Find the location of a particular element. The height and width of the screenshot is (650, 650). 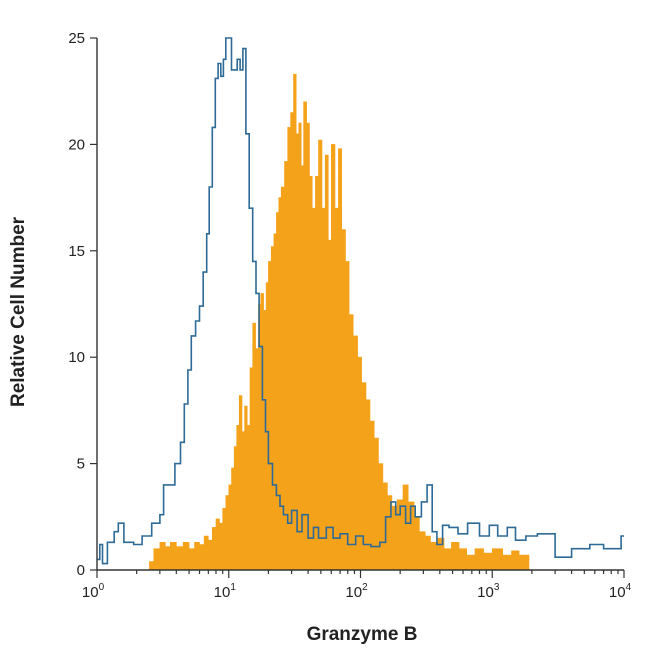

y-tick-label: 10 is located at coordinates (76, 357).